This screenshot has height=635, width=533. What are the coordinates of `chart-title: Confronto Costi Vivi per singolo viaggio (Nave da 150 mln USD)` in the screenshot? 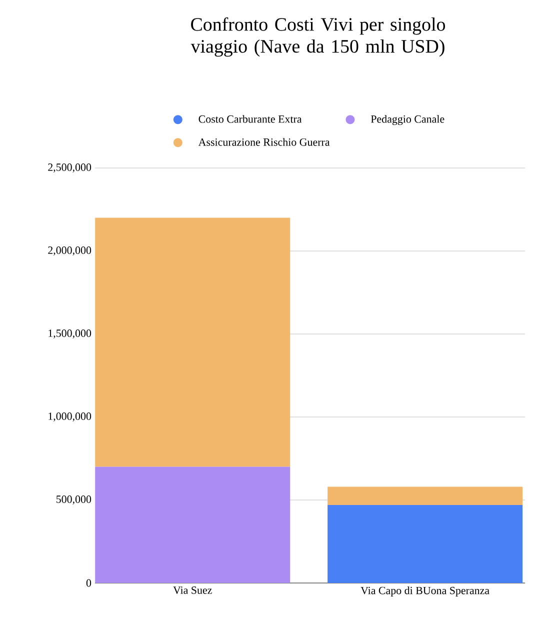 It's located at (318, 37).